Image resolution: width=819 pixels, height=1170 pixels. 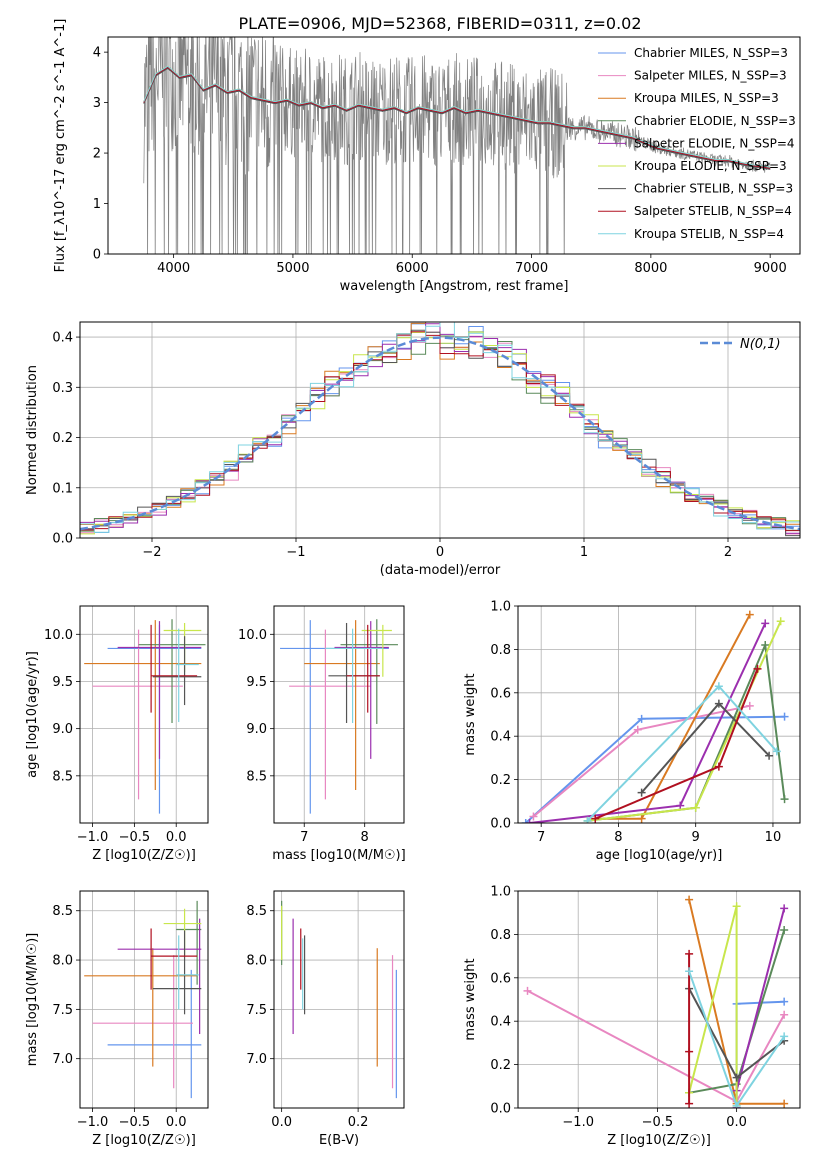 What do you see at coordinates (97, 154) in the screenshot?
I see `y-tick-label: 2` at bounding box center [97, 154].